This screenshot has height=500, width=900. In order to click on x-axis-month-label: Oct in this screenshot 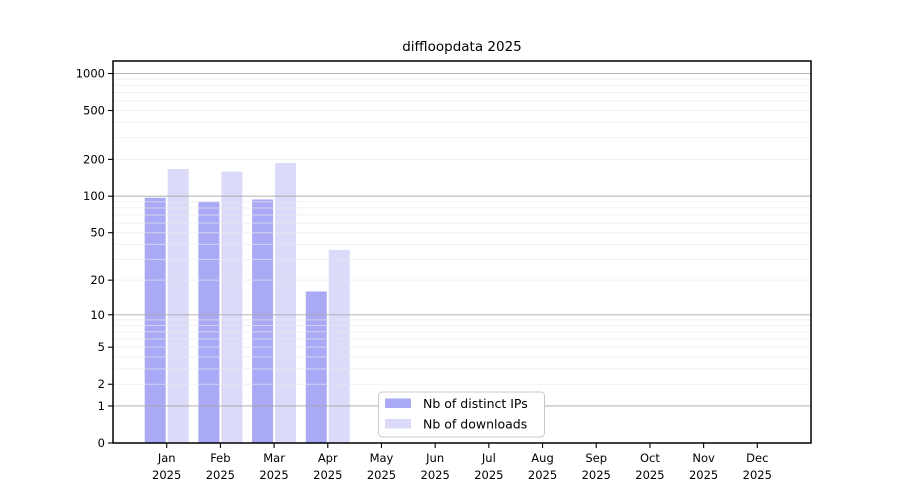, I will do `click(650, 458)`.